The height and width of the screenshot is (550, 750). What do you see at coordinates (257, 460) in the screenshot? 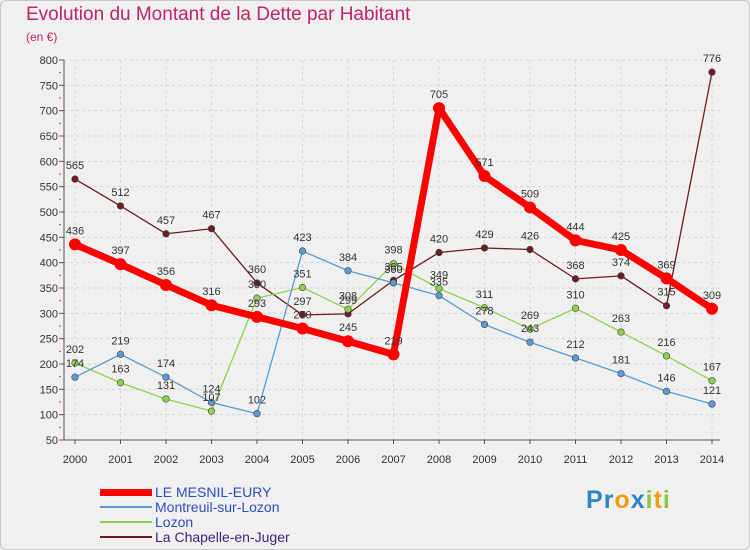
I see `x-tick-label: 2004` at bounding box center [257, 460].